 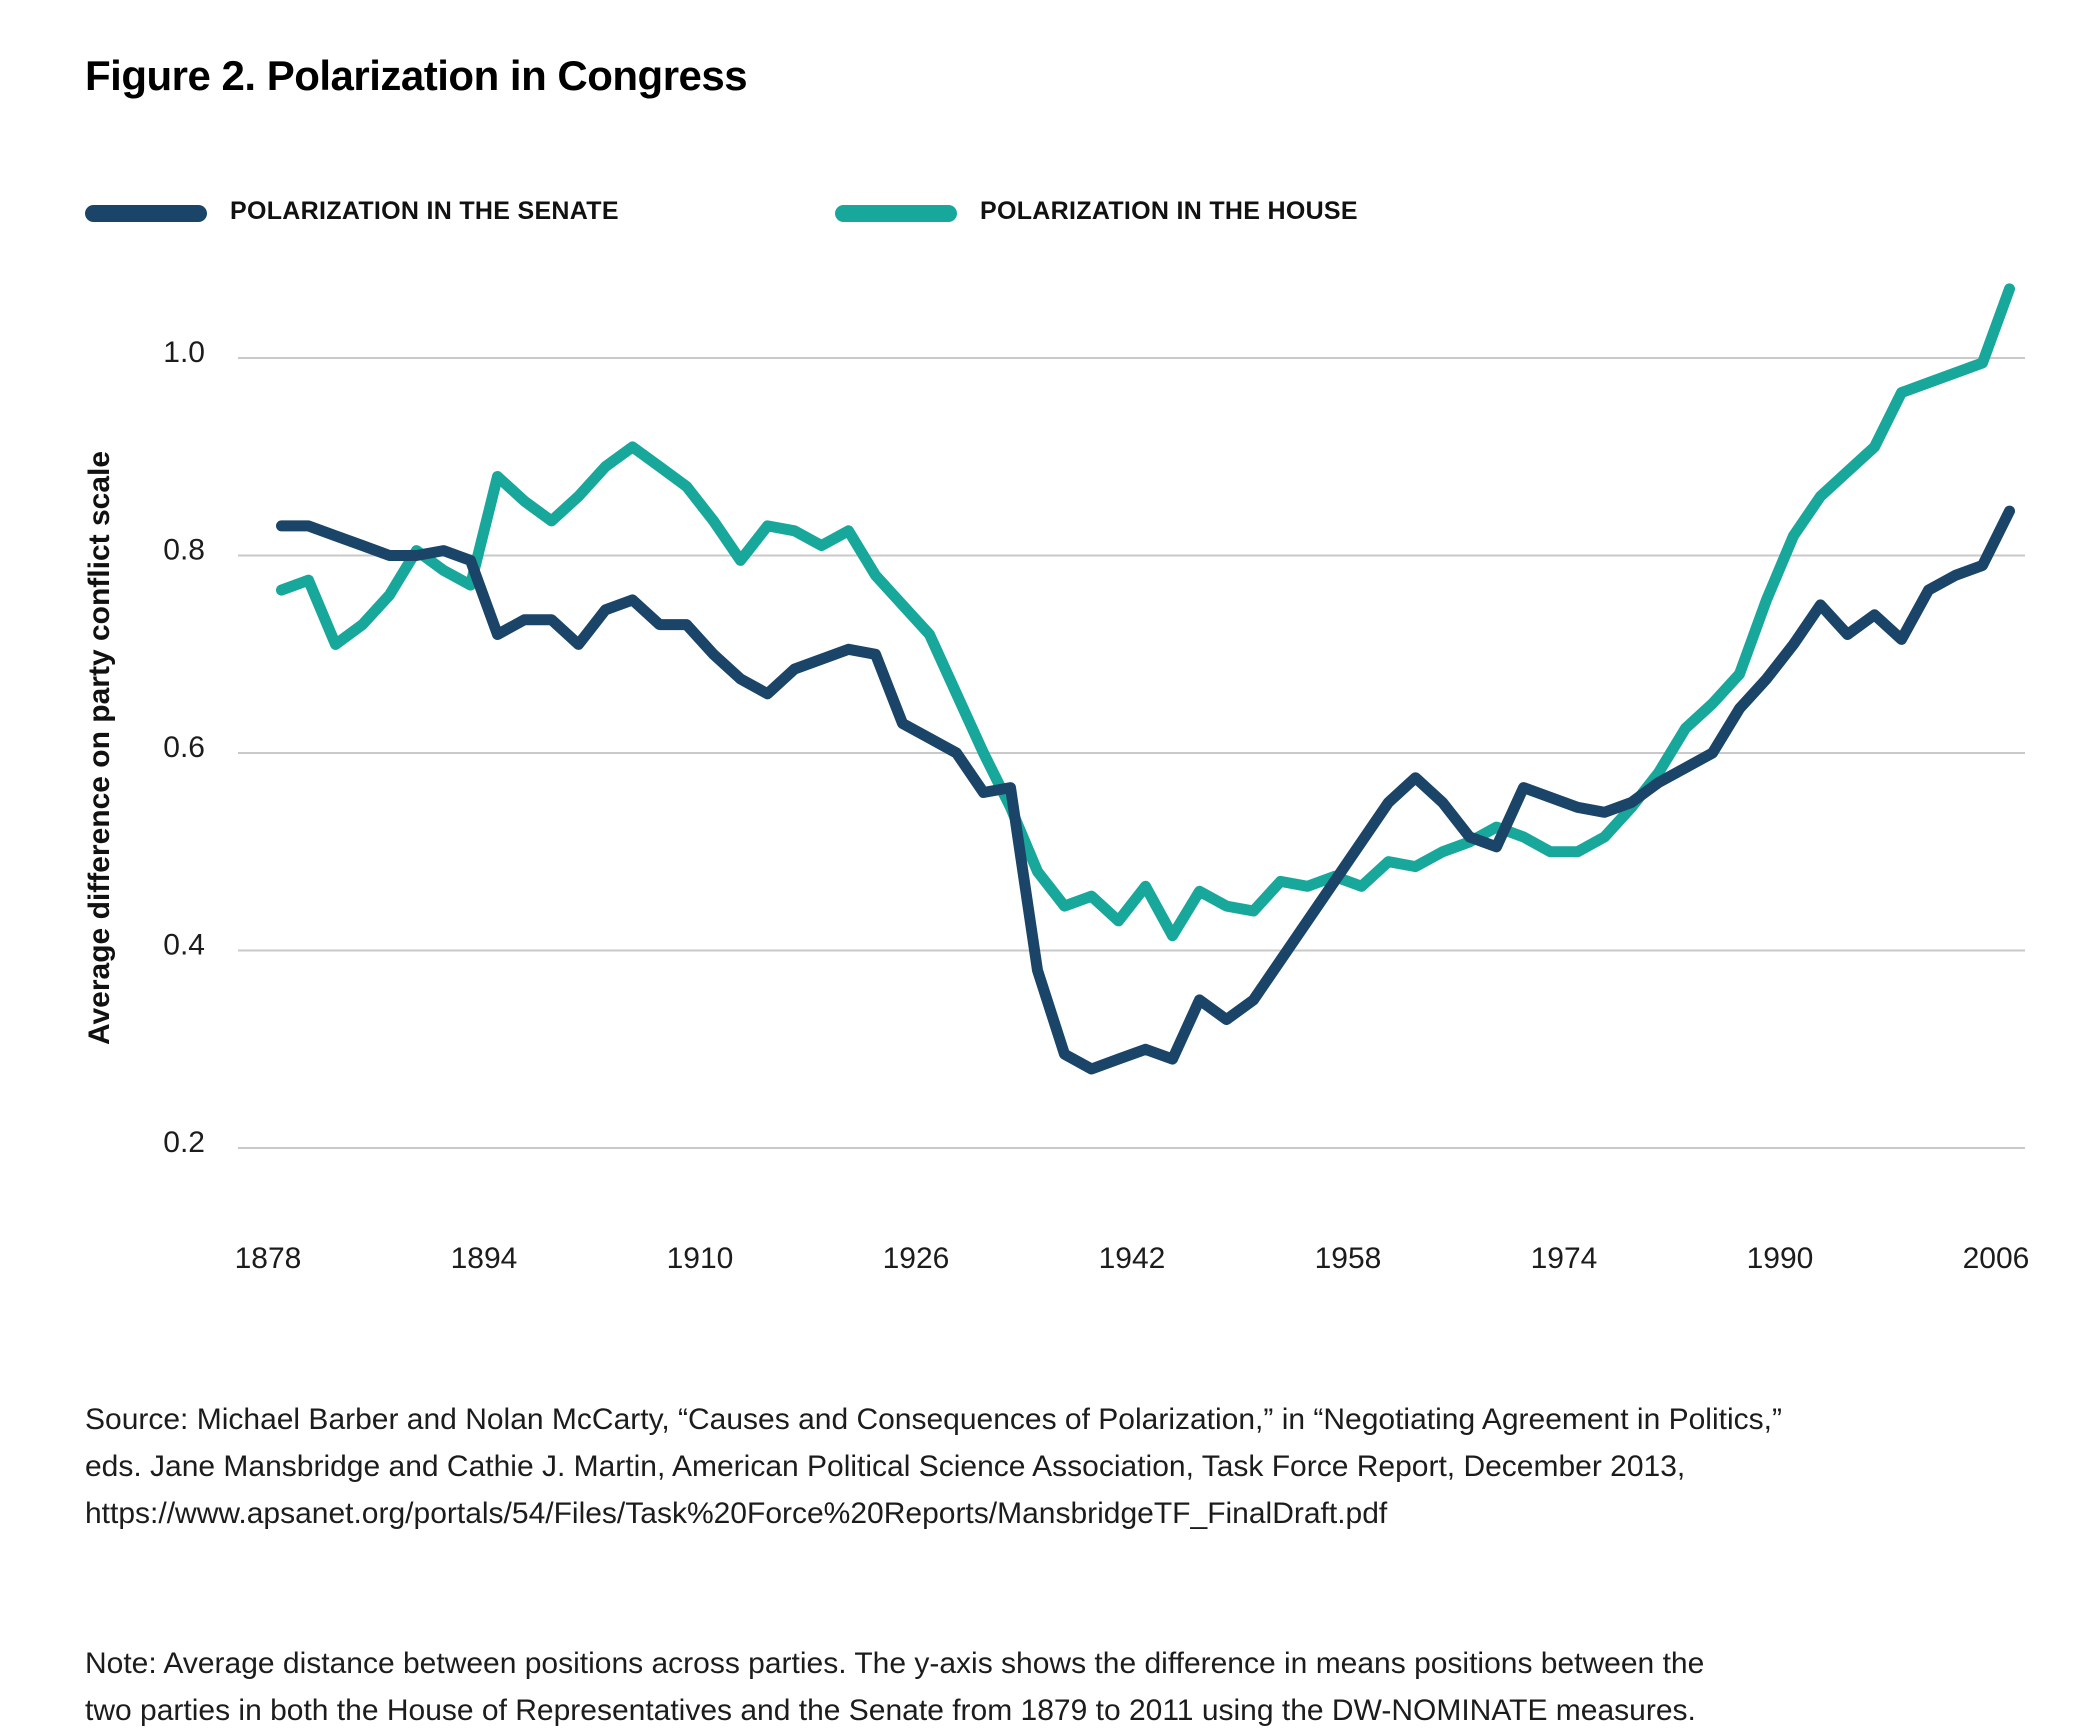 What do you see at coordinates (1348, 1258) in the screenshot?
I see `x-tick-label: 1958` at bounding box center [1348, 1258].